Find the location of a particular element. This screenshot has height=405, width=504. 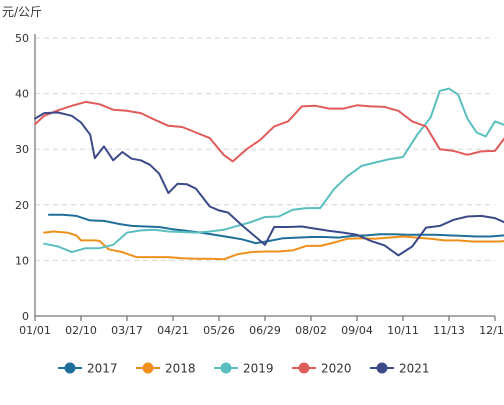

x-tick-label: 08/02 is located at coordinates (311, 330).